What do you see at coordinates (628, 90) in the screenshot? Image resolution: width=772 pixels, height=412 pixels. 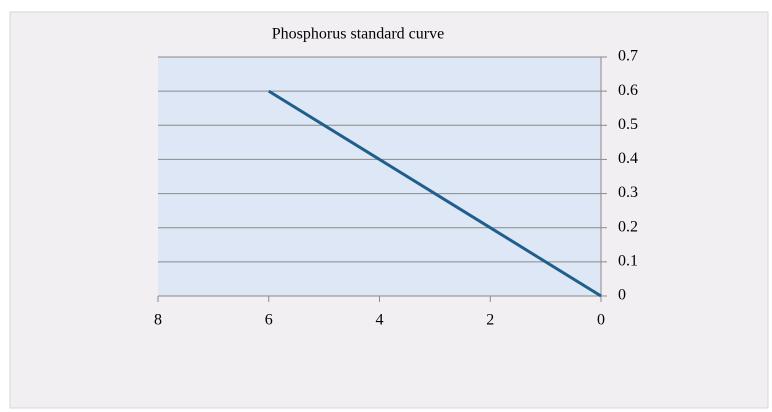 I see `y-tick-label: 0.6` at bounding box center [628, 90].